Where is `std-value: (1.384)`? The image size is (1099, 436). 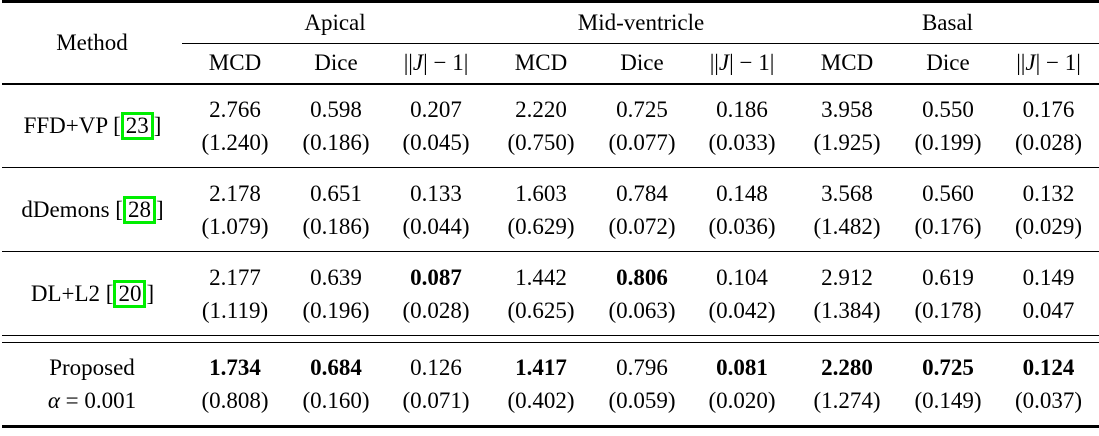
std-value: (1.384) is located at coordinates (847, 310).